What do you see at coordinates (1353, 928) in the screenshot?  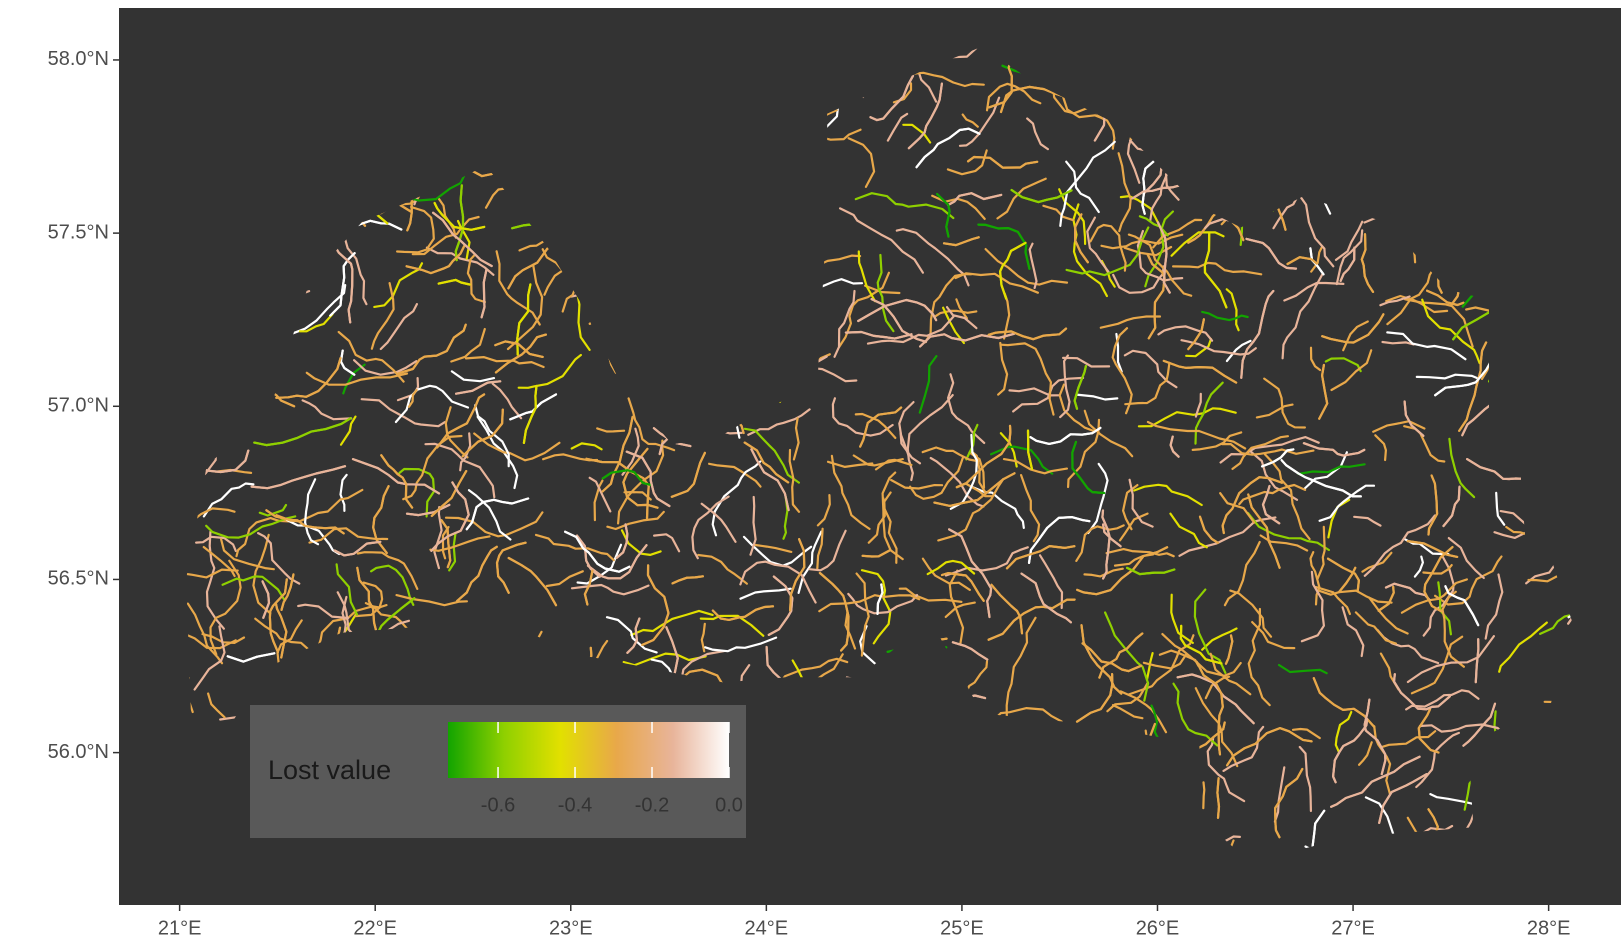 I see `x-tick-label: 27°E` at bounding box center [1353, 928].